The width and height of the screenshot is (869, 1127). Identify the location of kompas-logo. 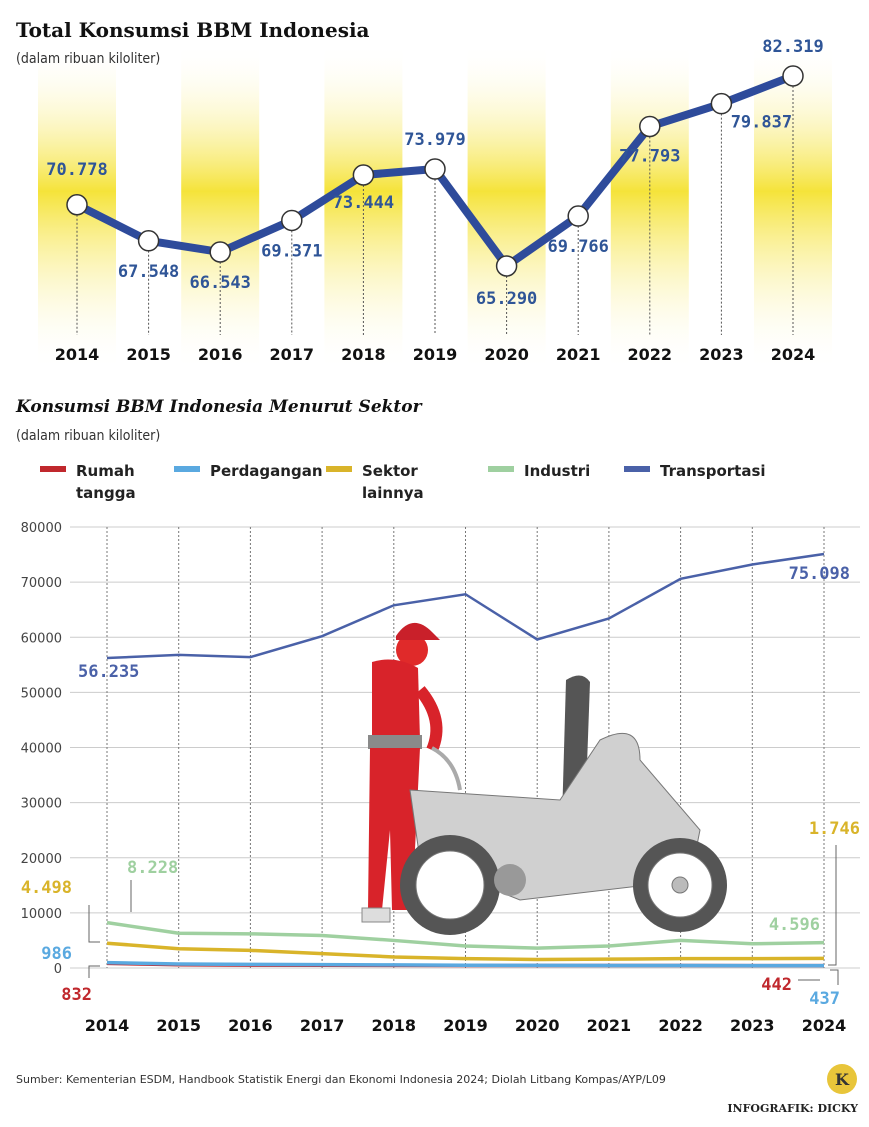
(842, 1079).